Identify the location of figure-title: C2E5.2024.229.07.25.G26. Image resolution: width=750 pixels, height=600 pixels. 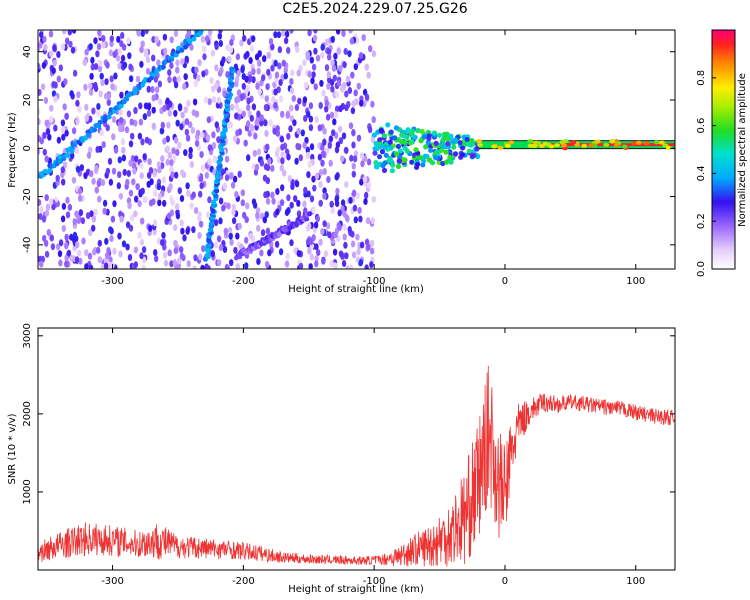
(375, 9).